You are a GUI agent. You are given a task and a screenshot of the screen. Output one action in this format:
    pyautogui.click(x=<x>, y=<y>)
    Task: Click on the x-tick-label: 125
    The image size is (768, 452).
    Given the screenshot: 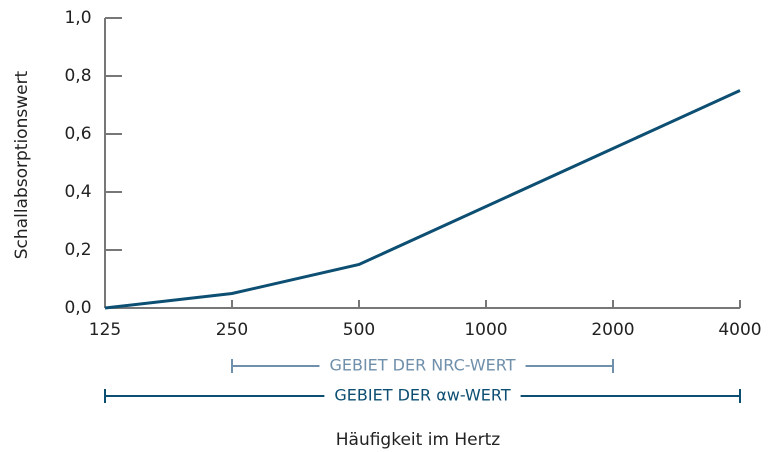 What is the action you would take?
    pyautogui.click(x=105, y=330)
    